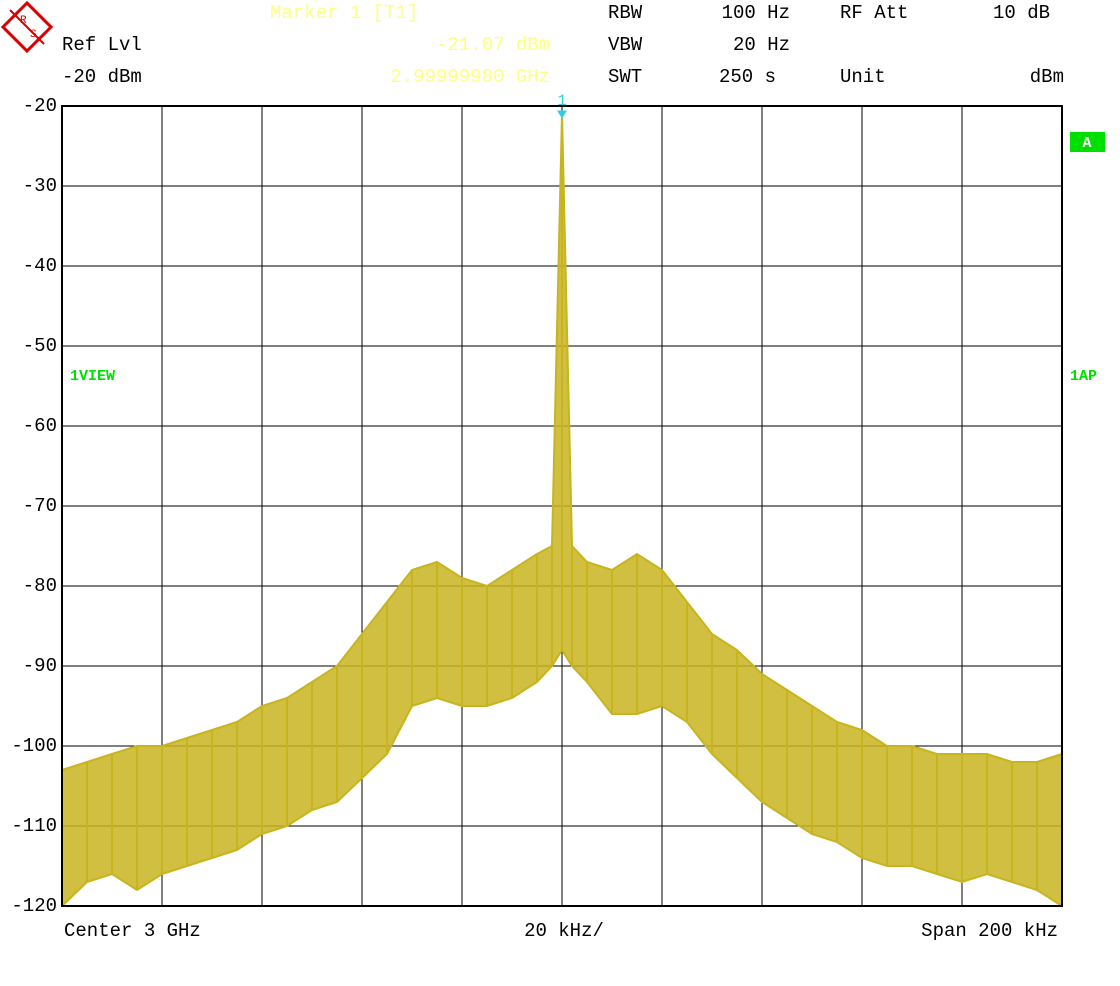  I want to click on marker-label: 1, so click(562, 101).